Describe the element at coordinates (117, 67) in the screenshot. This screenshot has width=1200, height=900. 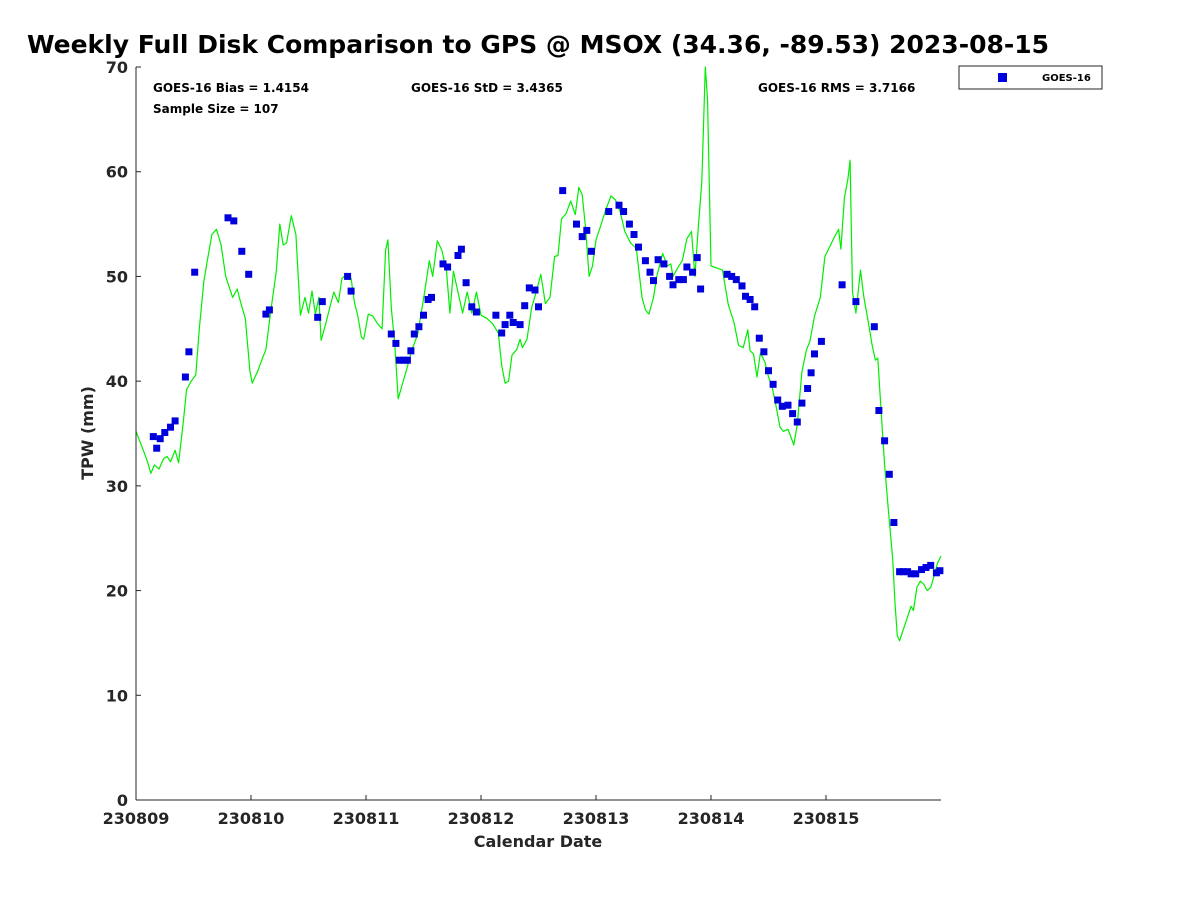
I see `y-tick-label: 70` at that location.